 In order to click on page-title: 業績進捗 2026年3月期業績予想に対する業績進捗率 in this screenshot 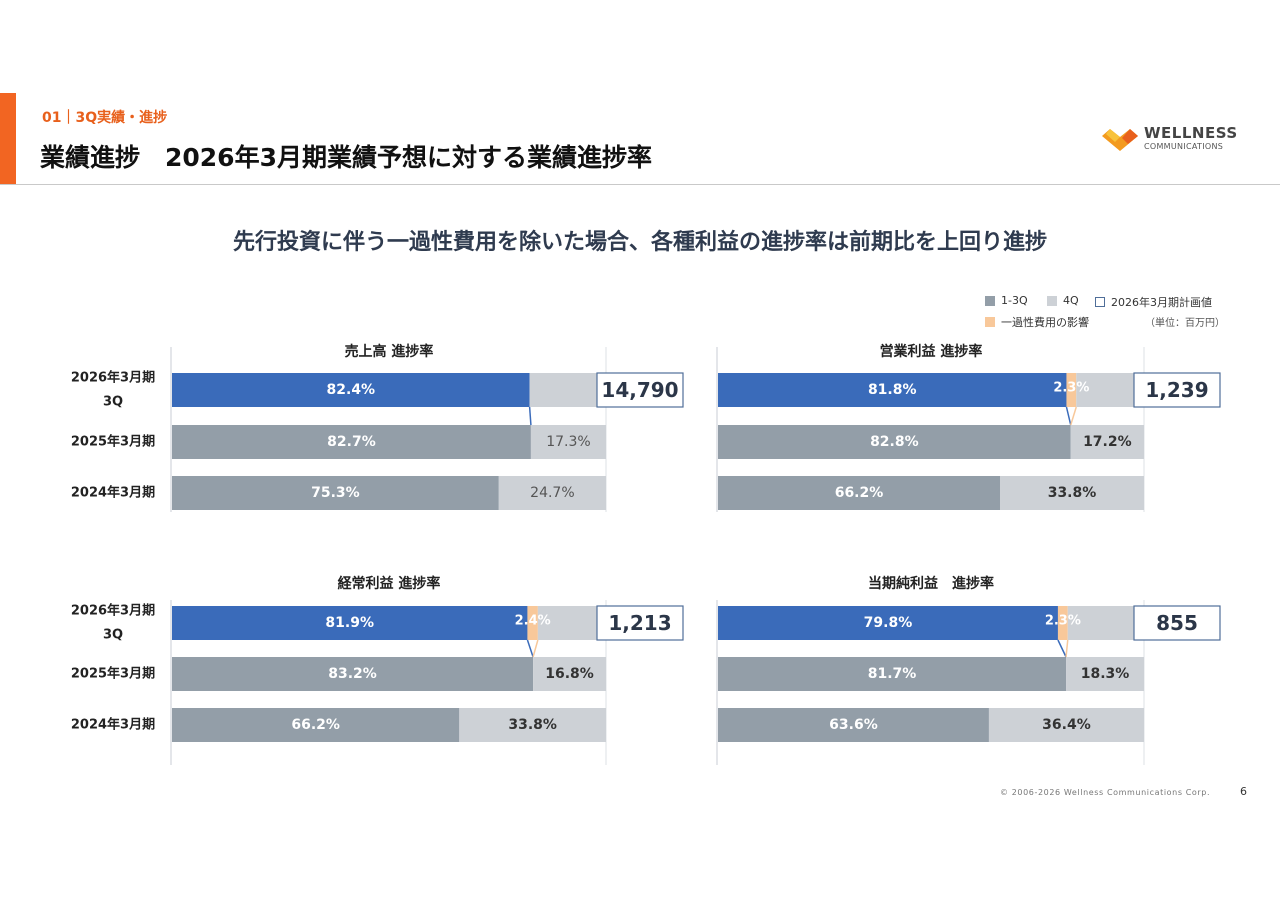, I will do `click(346, 157)`.